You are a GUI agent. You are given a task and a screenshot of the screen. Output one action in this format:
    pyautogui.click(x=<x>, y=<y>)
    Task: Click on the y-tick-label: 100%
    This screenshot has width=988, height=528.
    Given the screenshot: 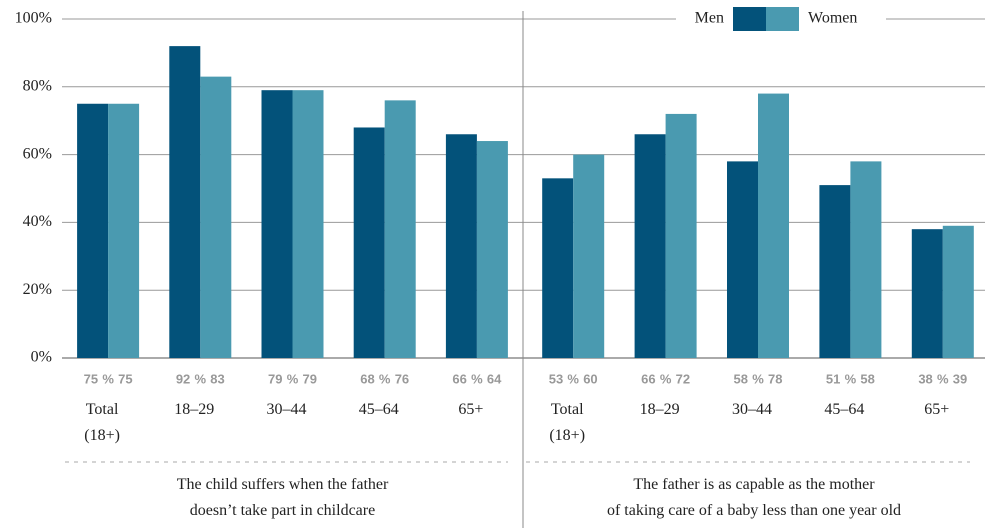 What is the action you would take?
    pyautogui.click(x=33, y=18)
    